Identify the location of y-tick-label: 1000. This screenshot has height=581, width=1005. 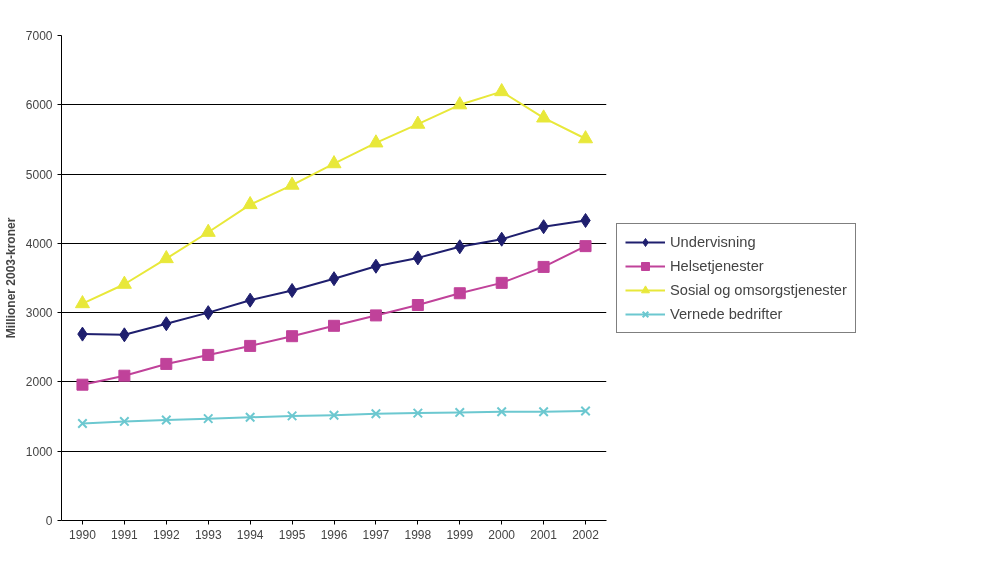
(39, 451).